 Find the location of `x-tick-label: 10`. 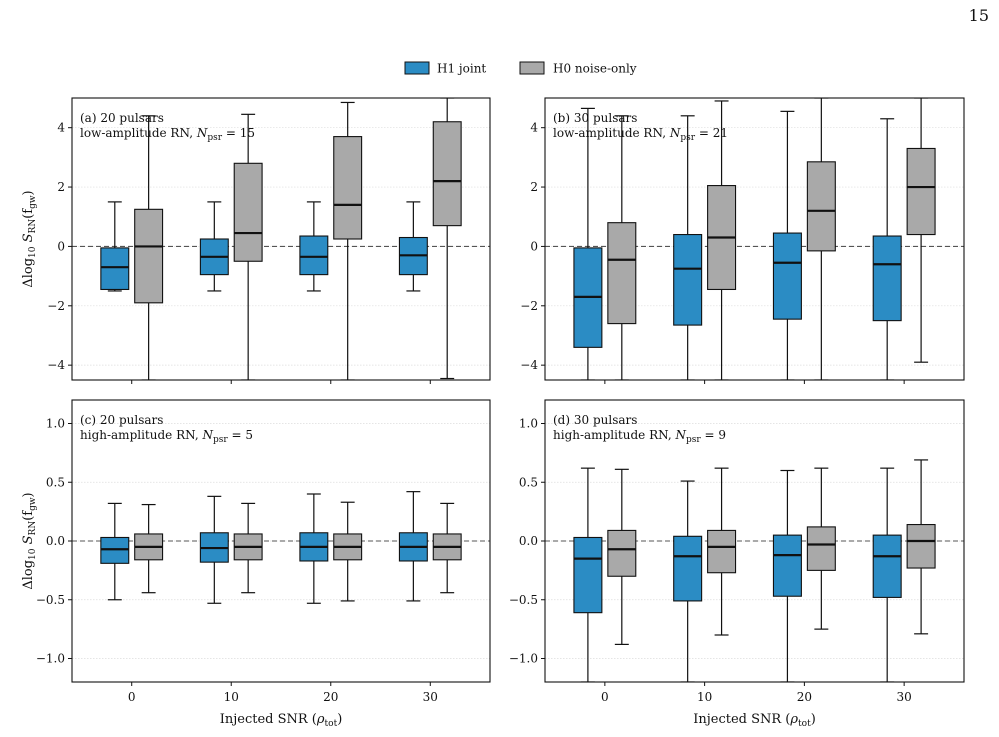

x-tick-label: 10 is located at coordinates (231, 697).